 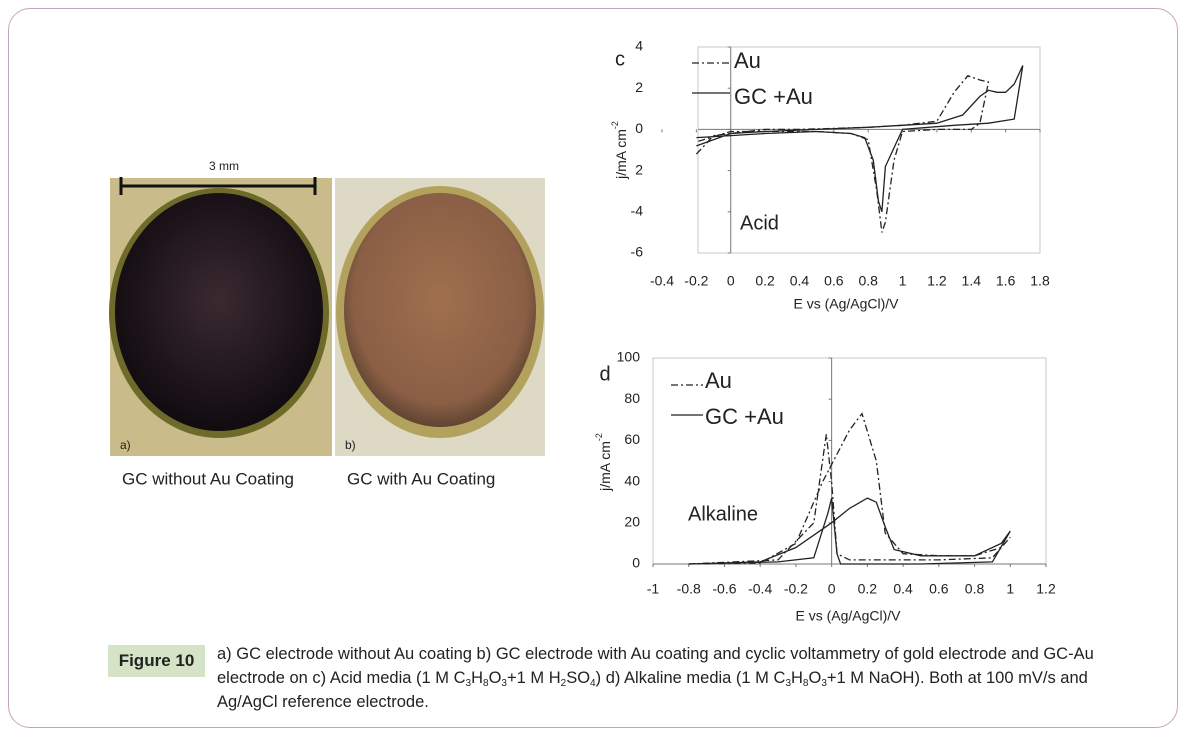 What do you see at coordinates (637, 252) in the screenshot?
I see `y-tick-label: -6` at bounding box center [637, 252].